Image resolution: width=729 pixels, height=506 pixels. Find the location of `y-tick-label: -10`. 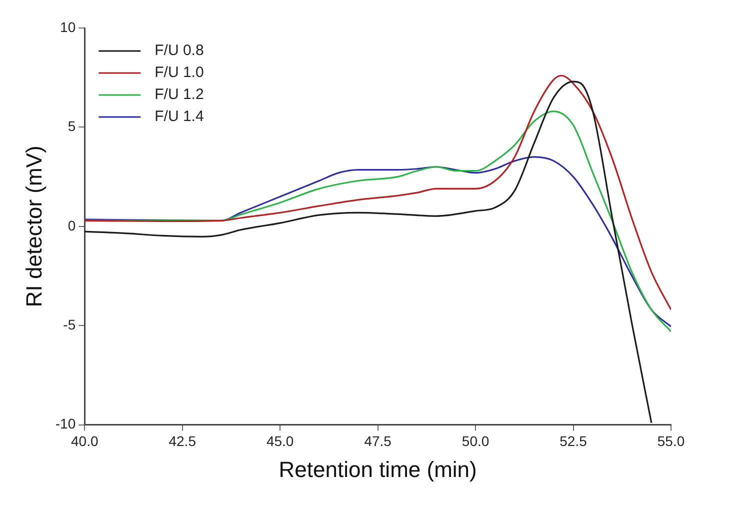

y-tick-label: -10 is located at coordinates (65, 424).